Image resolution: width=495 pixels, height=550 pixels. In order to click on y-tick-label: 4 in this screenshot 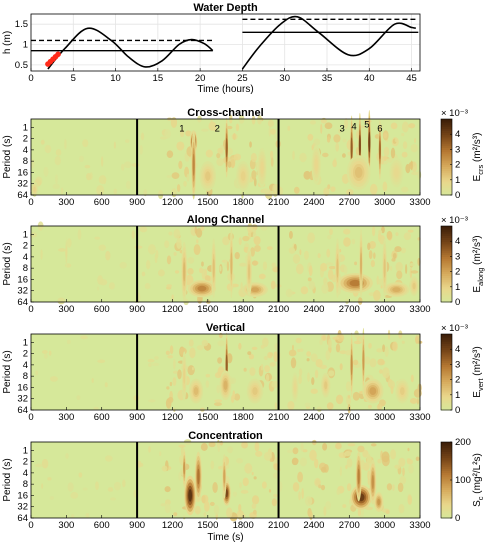, I will do `click(25, 473)`.